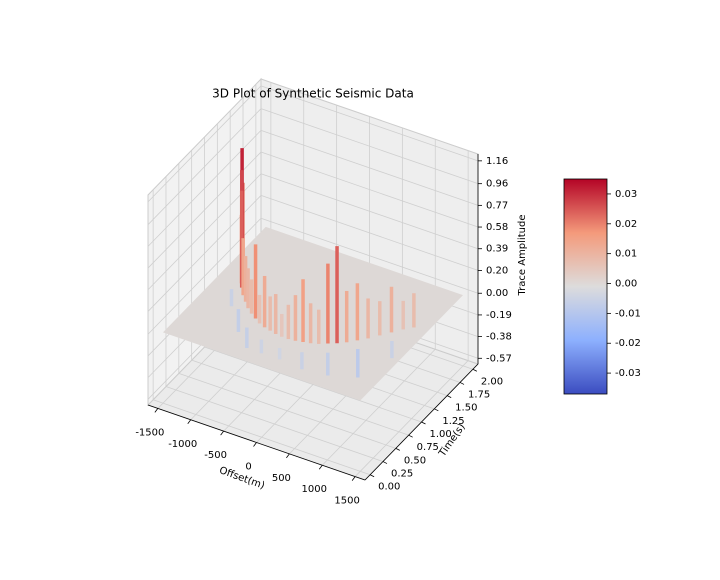 This screenshot has width=720, height=580. I want to click on z-tick-label: 0.39, so click(497, 249).